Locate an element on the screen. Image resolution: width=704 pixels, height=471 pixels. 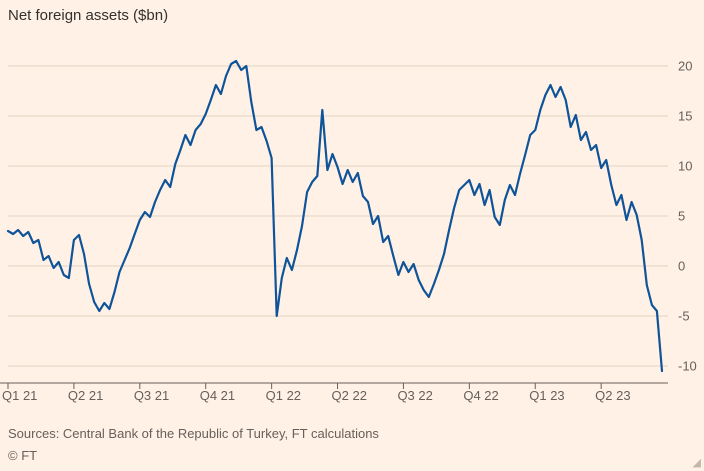
y-axis-tick-label: 15 is located at coordinates (685, 116).